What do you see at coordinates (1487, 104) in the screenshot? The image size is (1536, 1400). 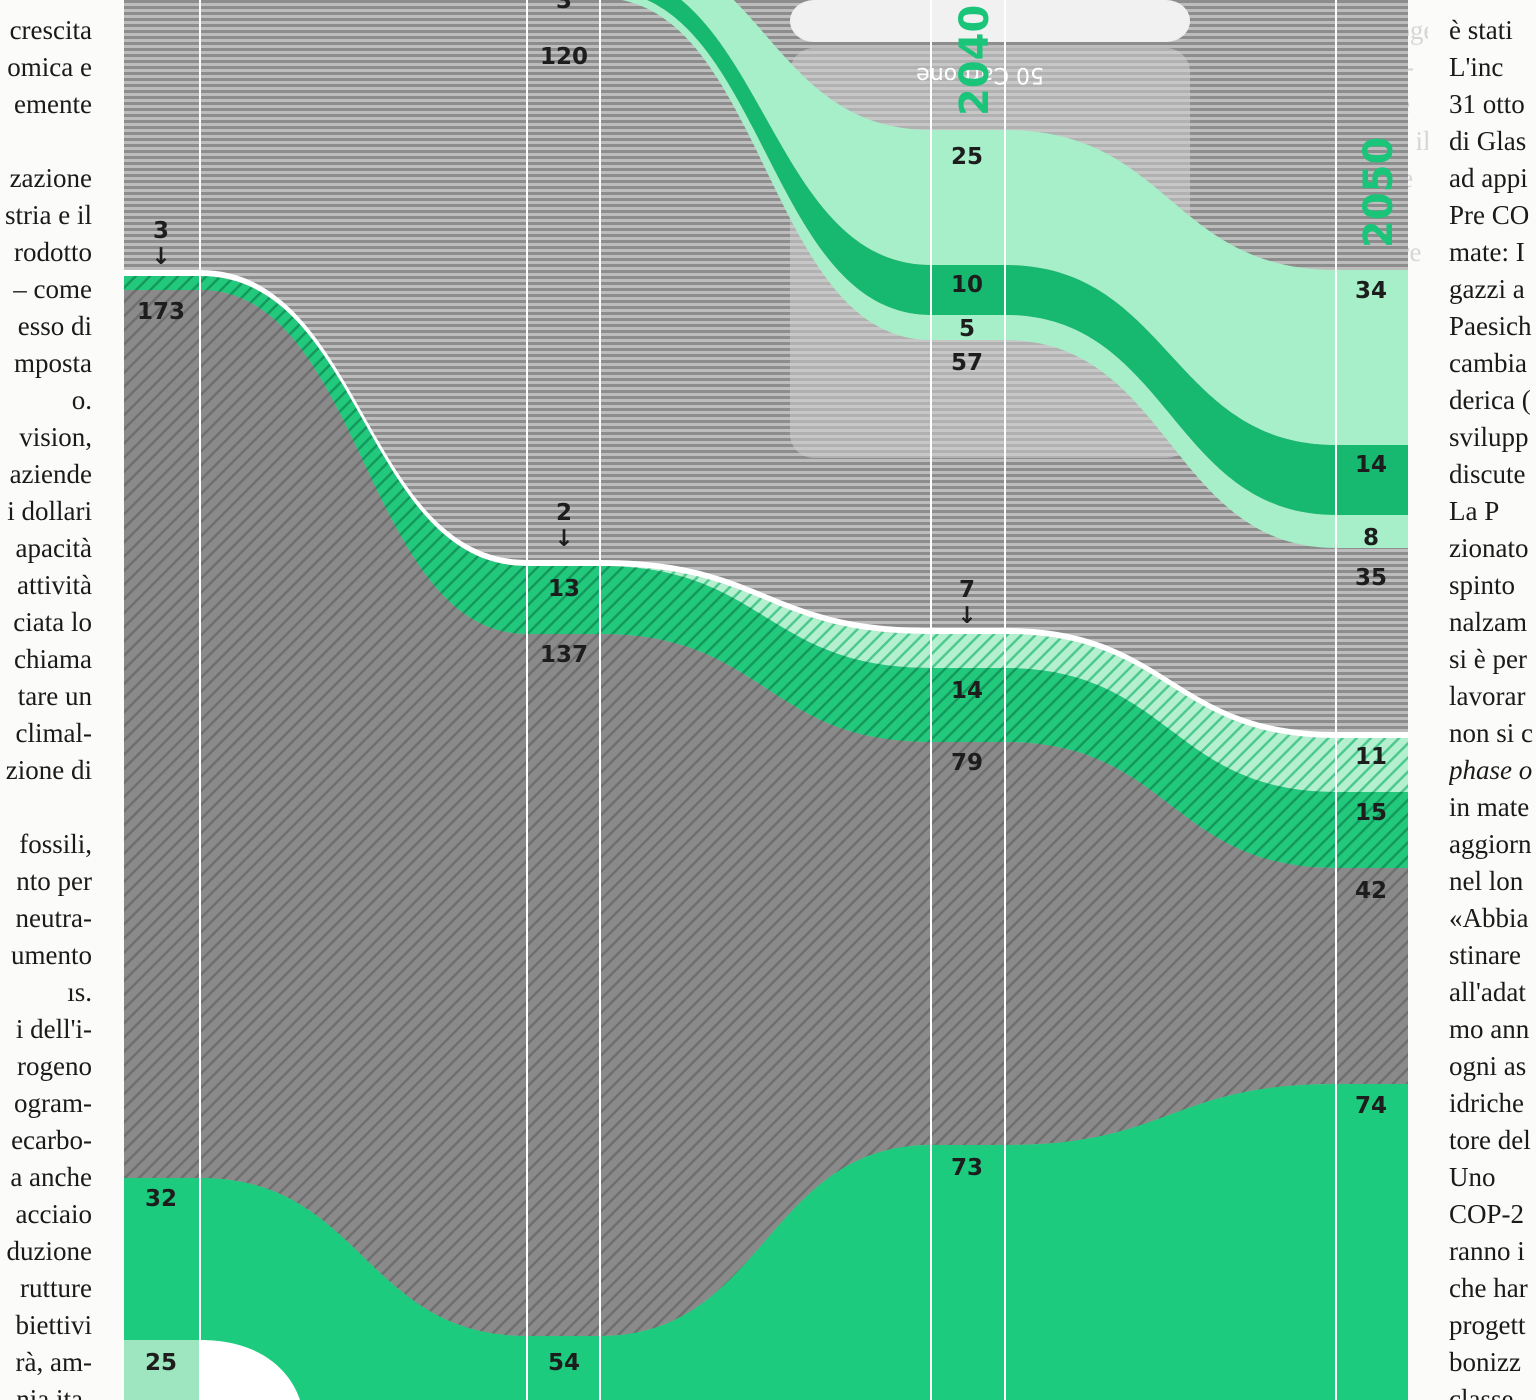 I see `right-text-line: 31 otto` at bounding box center [1487, 104].